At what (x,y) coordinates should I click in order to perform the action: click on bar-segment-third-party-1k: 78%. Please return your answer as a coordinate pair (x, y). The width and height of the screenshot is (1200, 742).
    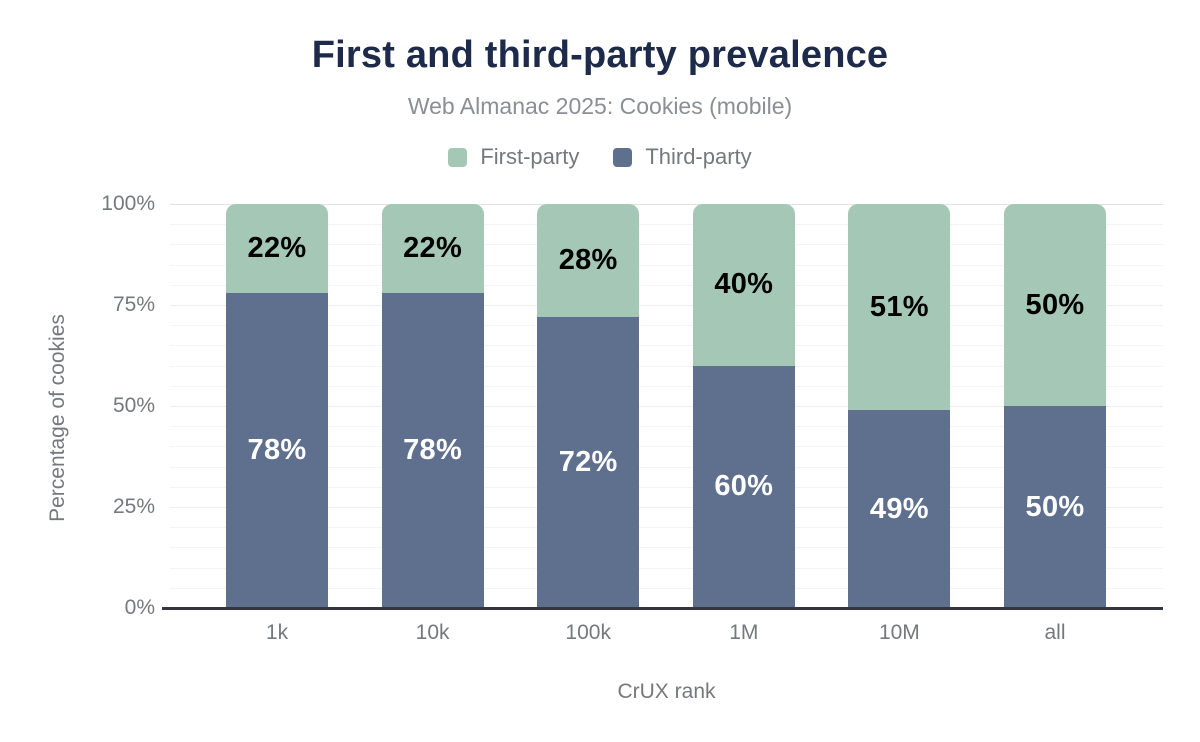
    Looking at the image, I should click on (277, 450).